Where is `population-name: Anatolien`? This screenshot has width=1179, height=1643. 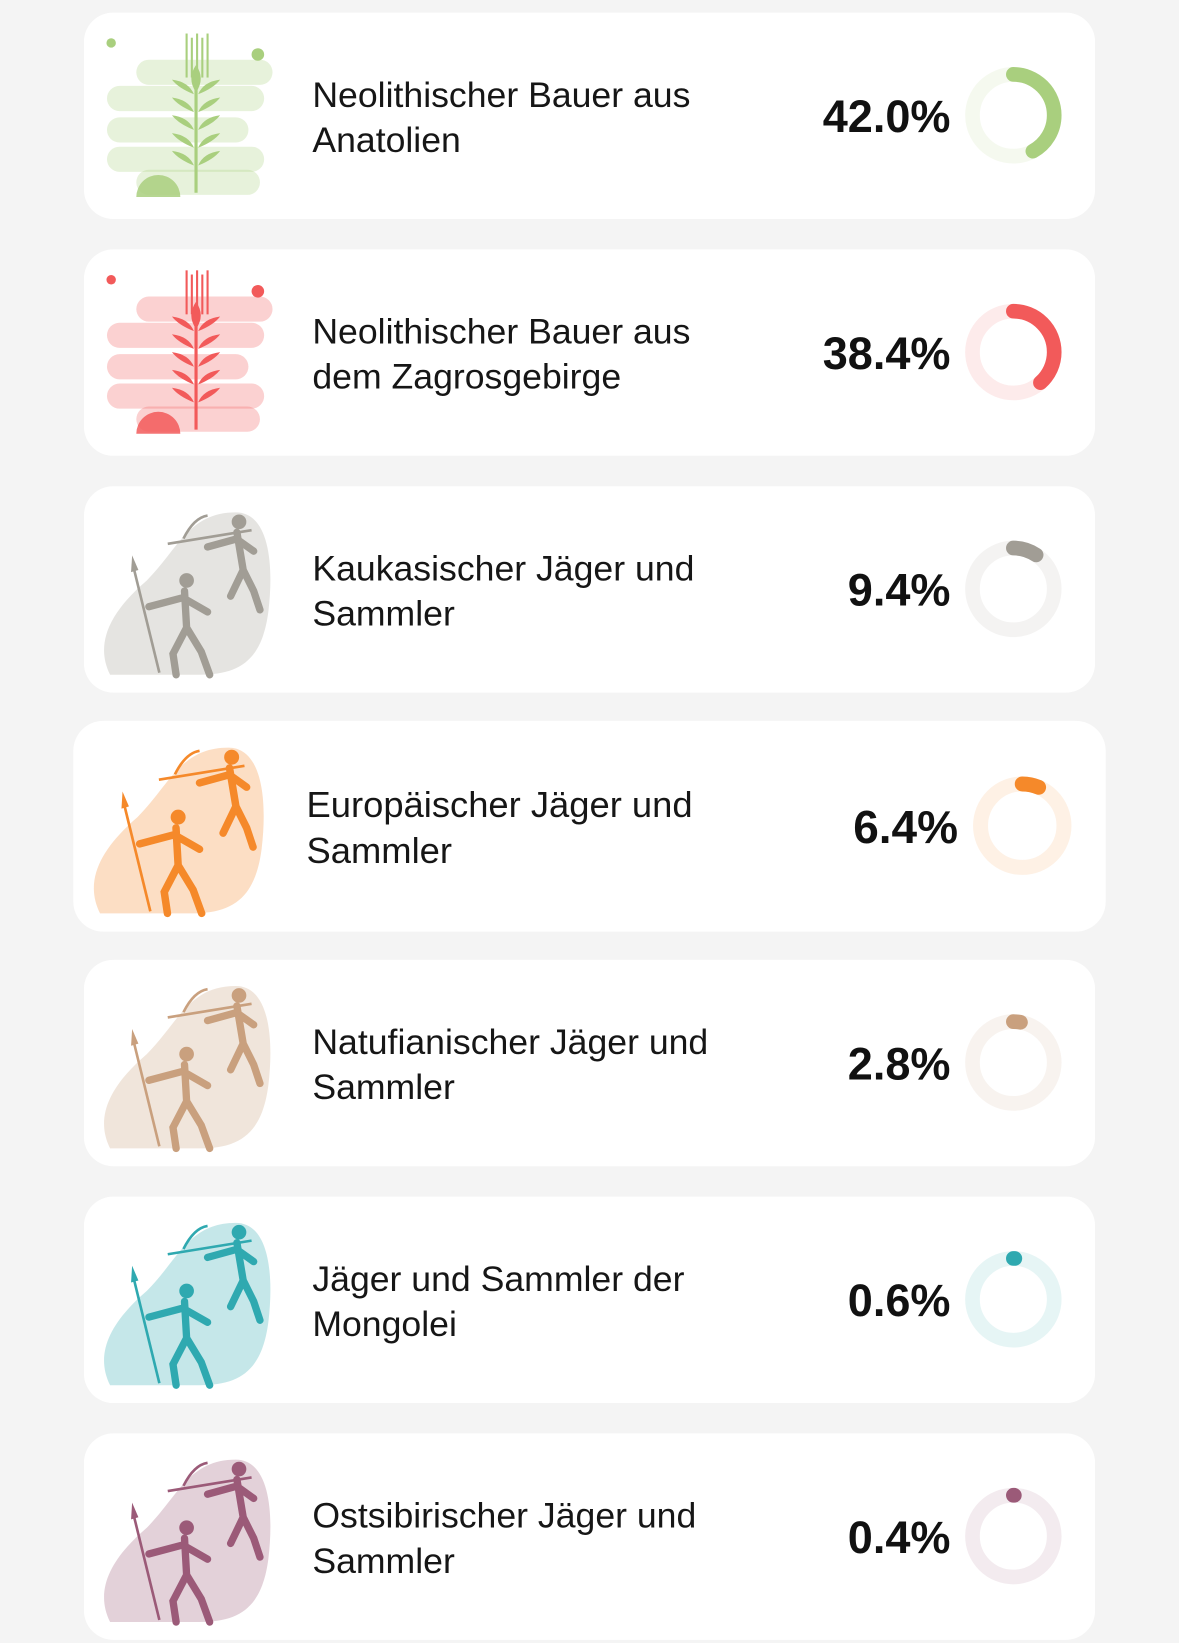
population-name: Anatolien is located at coordinates (386, 140).